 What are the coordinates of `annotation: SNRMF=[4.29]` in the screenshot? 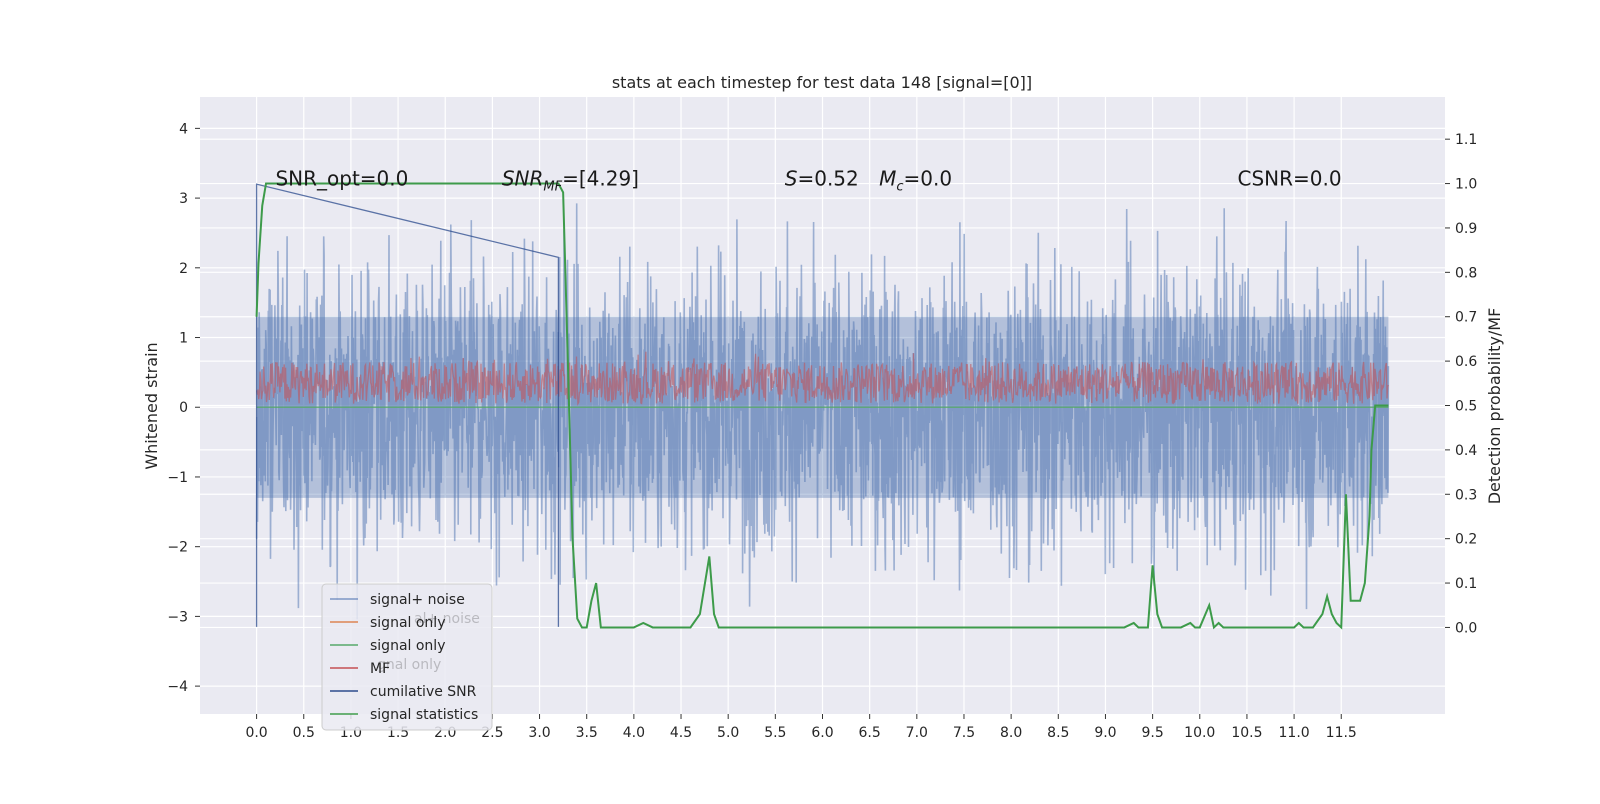 It's located at (570, 181).